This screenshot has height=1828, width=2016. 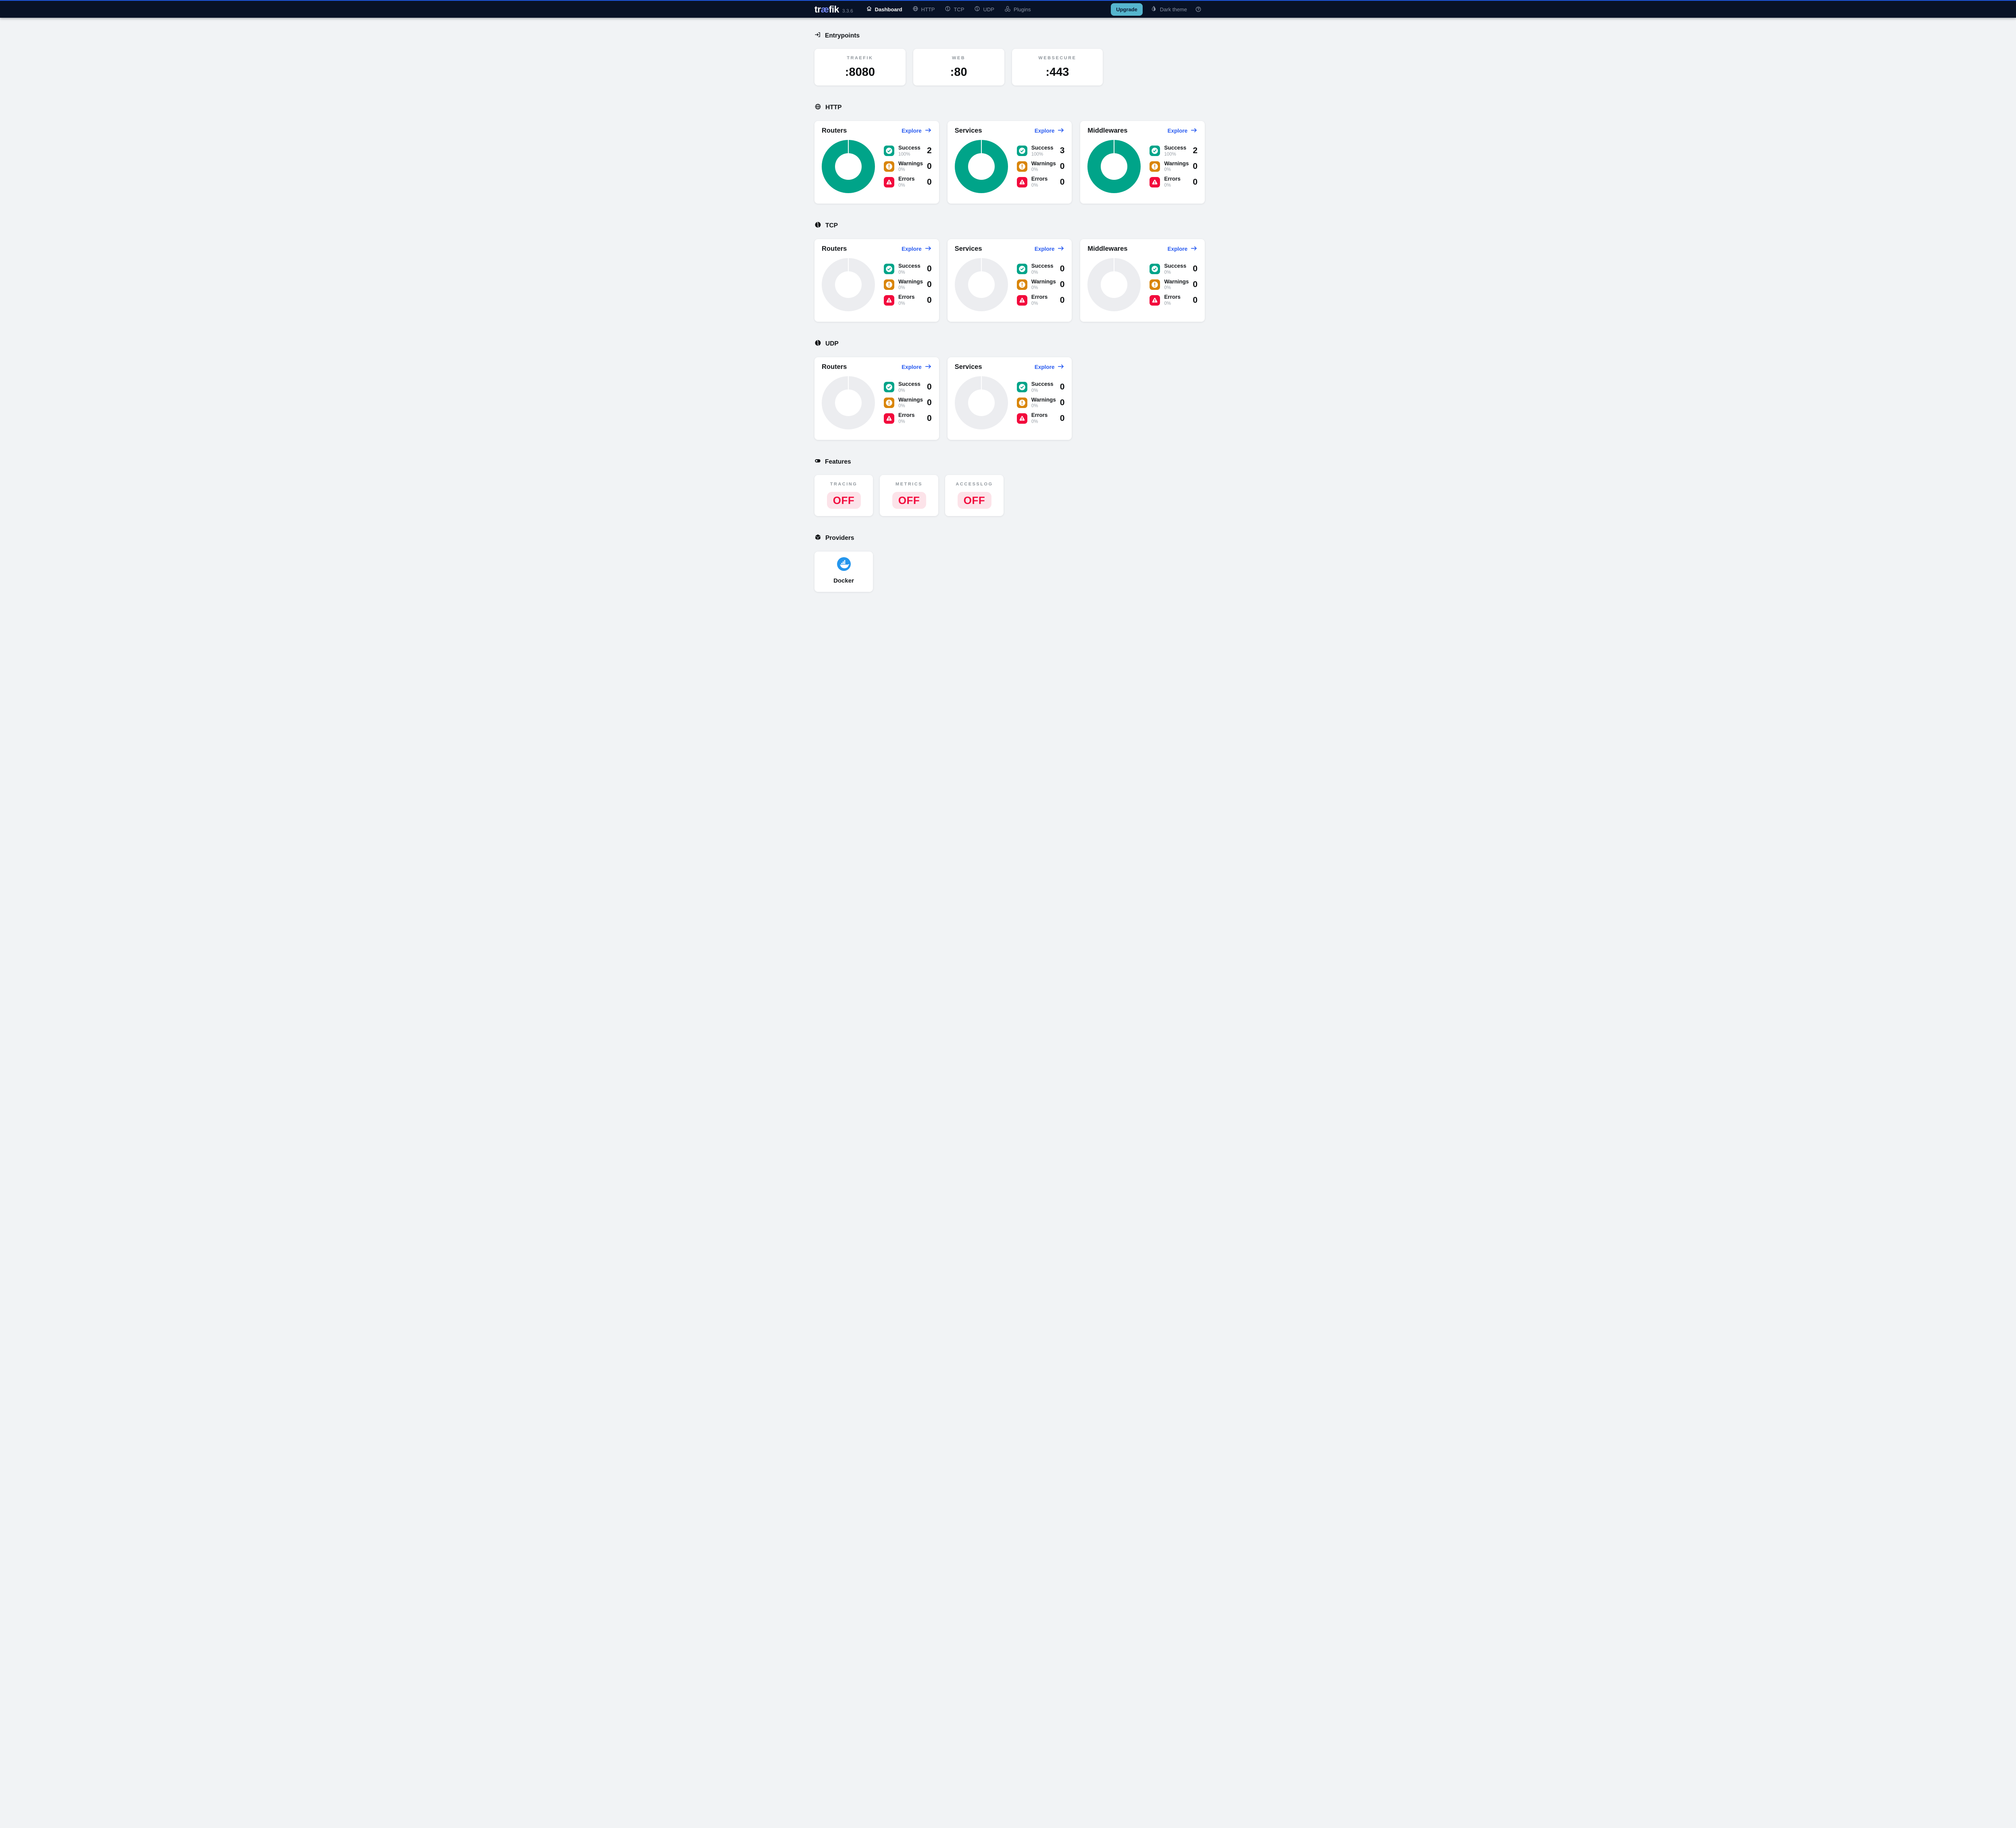 I want to click on theme-toggle: Dark theme, so click(x=1169, y=9).